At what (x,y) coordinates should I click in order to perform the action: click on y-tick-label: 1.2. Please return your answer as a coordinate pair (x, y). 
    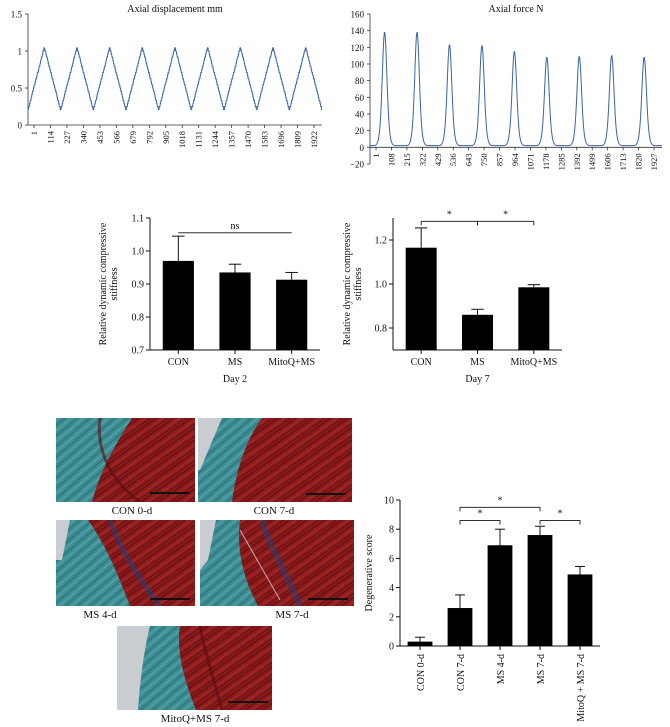
    Looking at the image, I should click on (381, 241).